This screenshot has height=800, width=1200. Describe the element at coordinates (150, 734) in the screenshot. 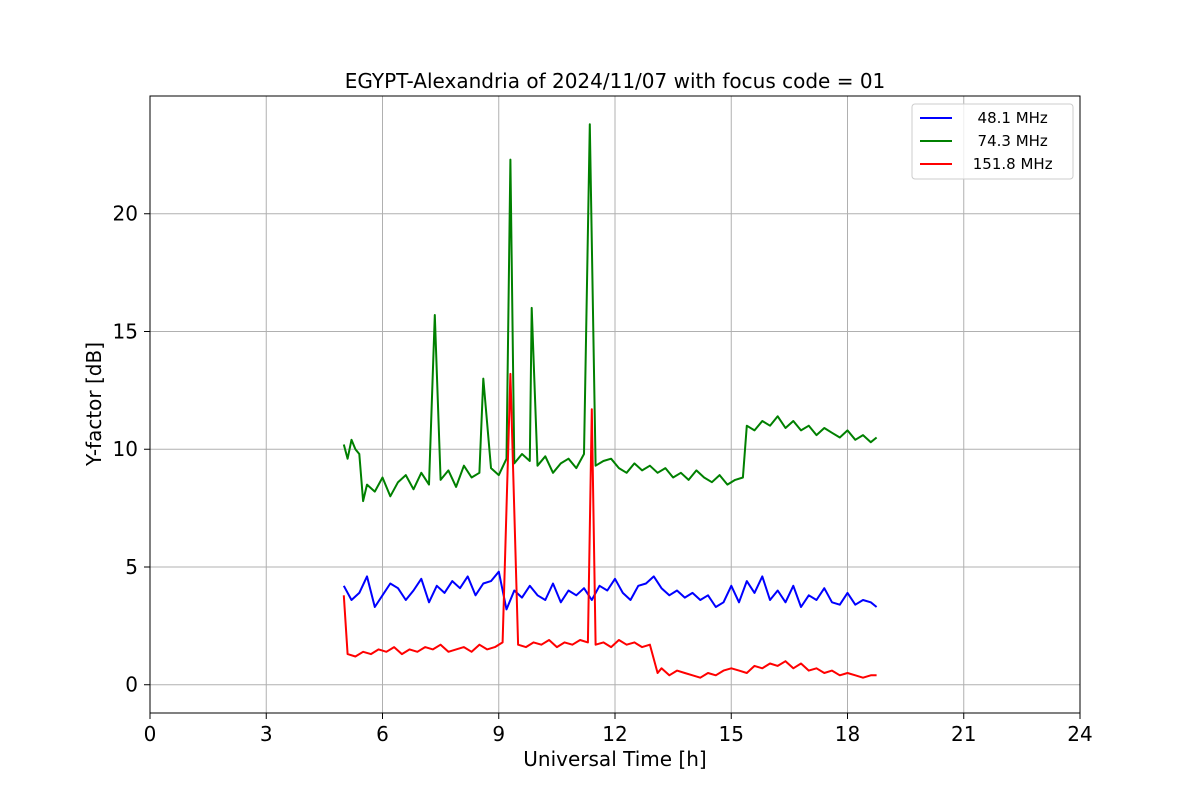

I see `x-tick-label: 0` at that location.